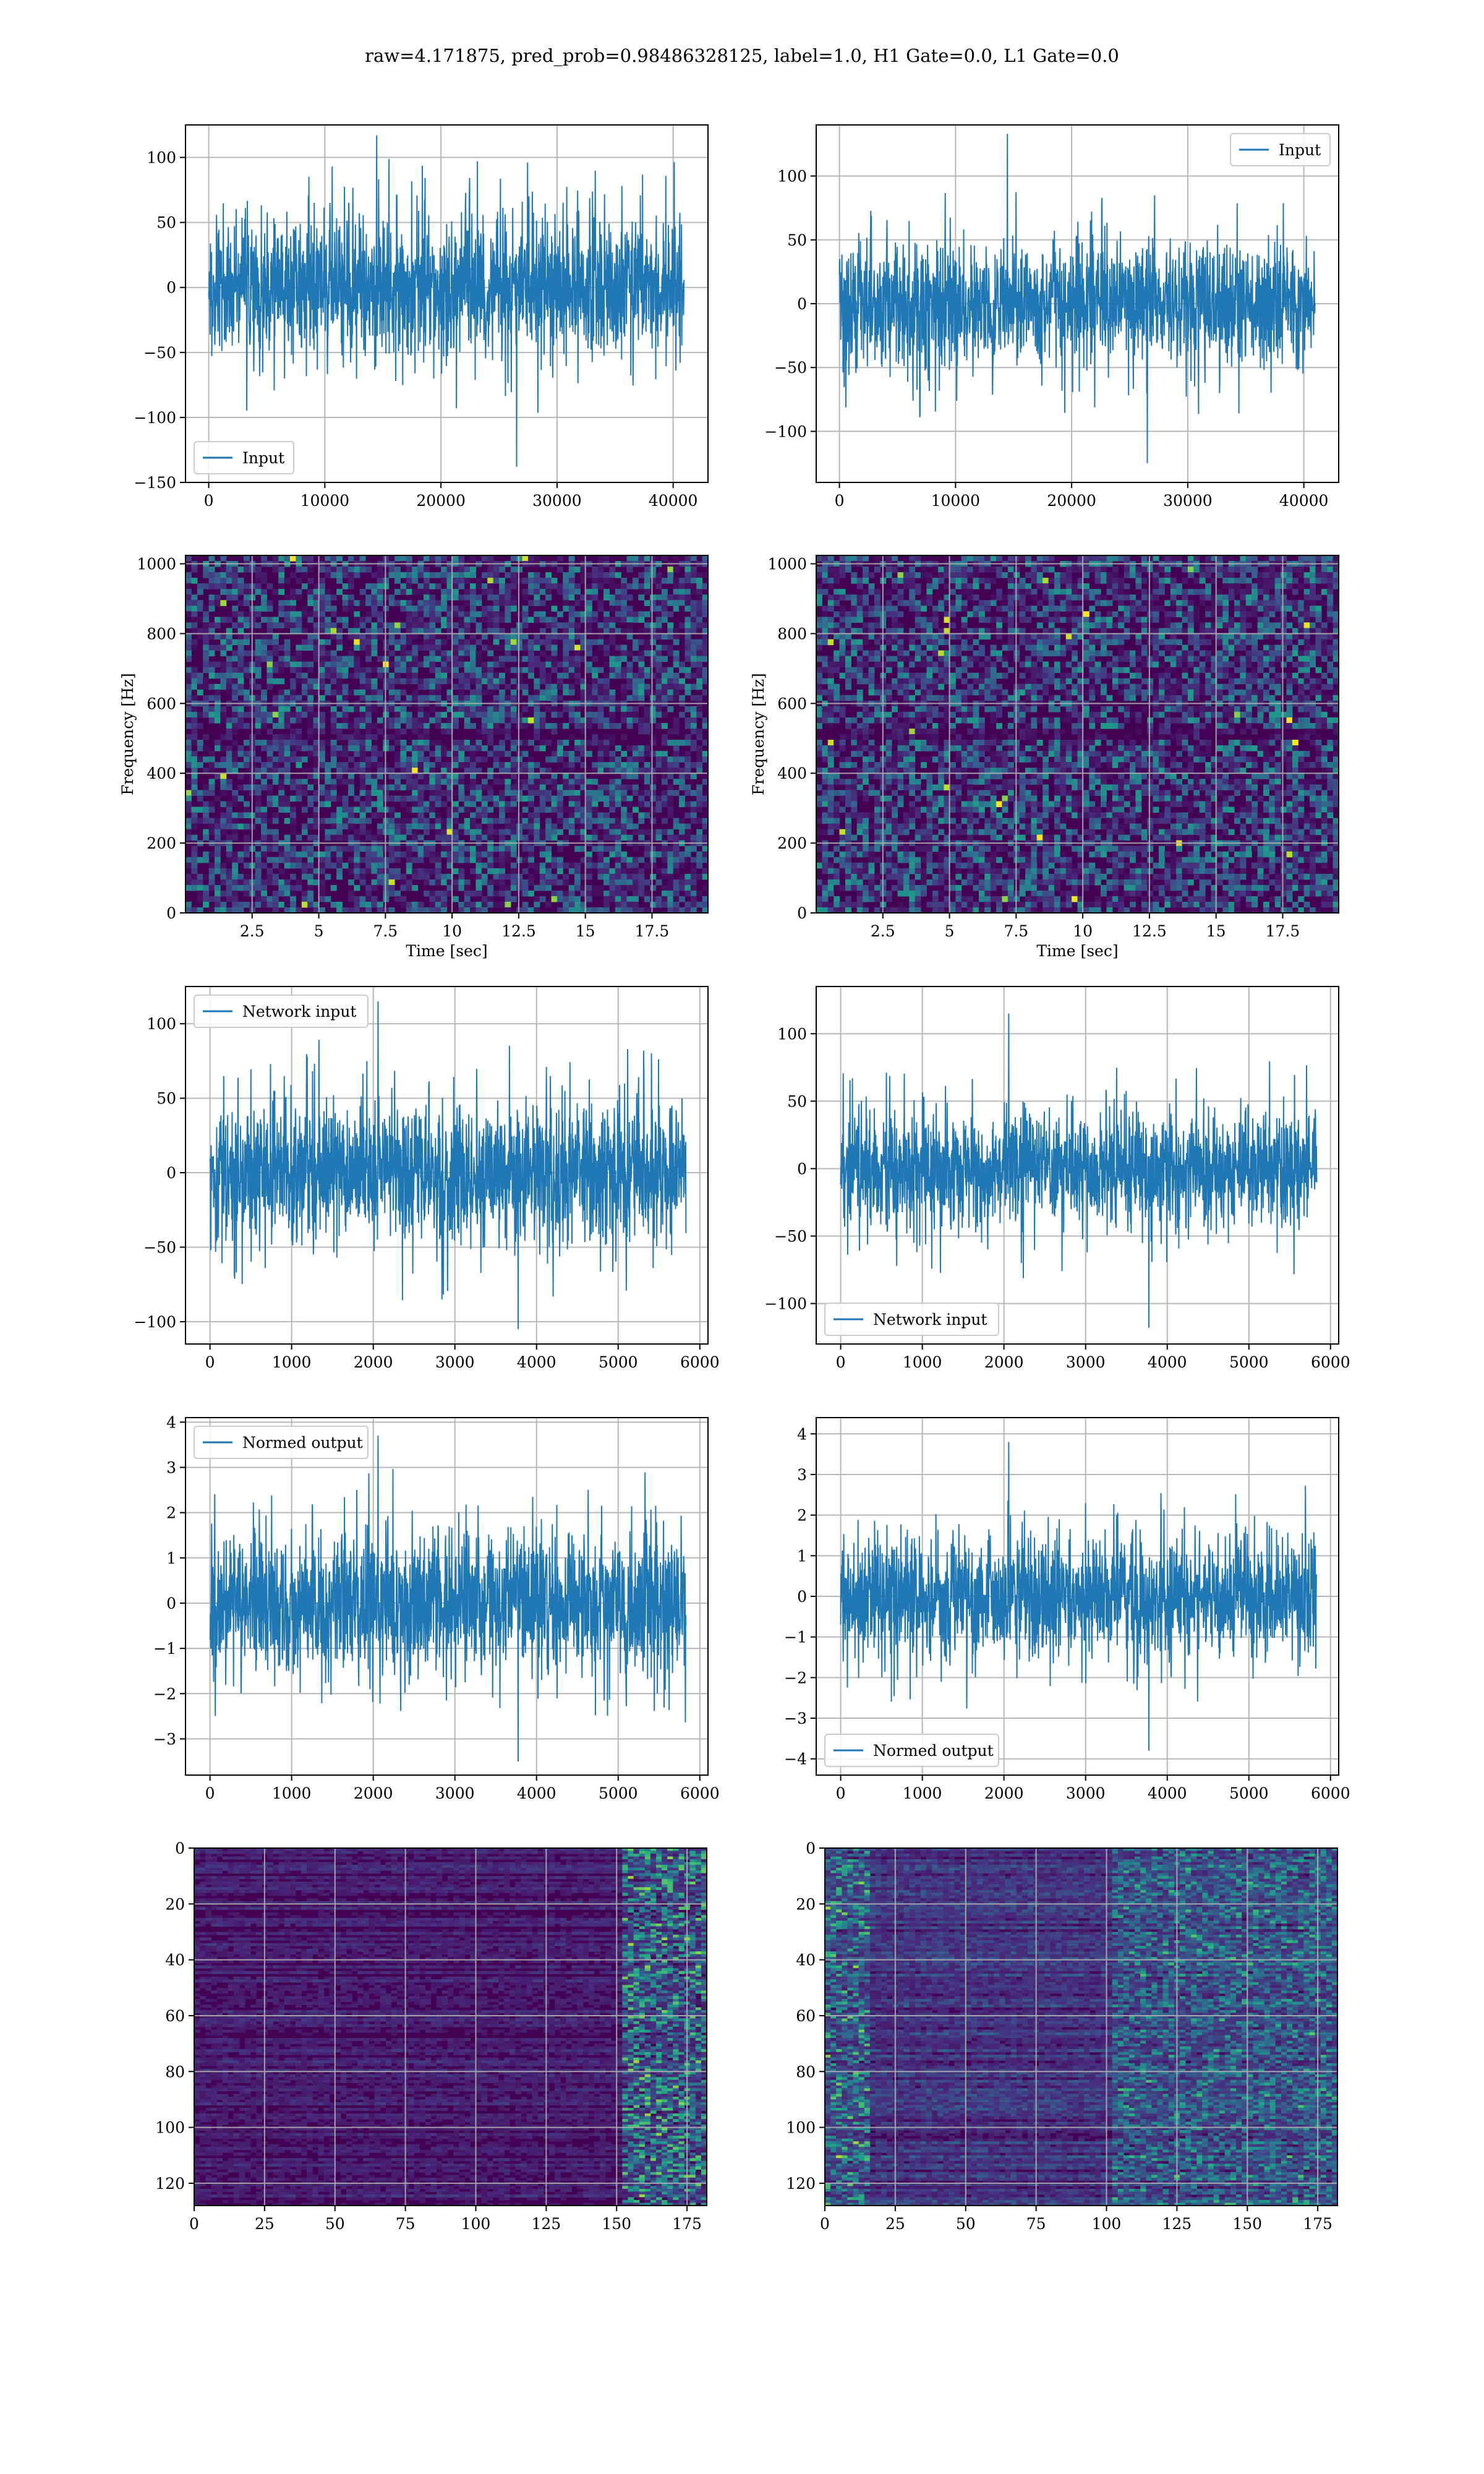  Describe the element at coordinates (1300, 150) in the screenshot. I see `legend-label: Input` at that location.